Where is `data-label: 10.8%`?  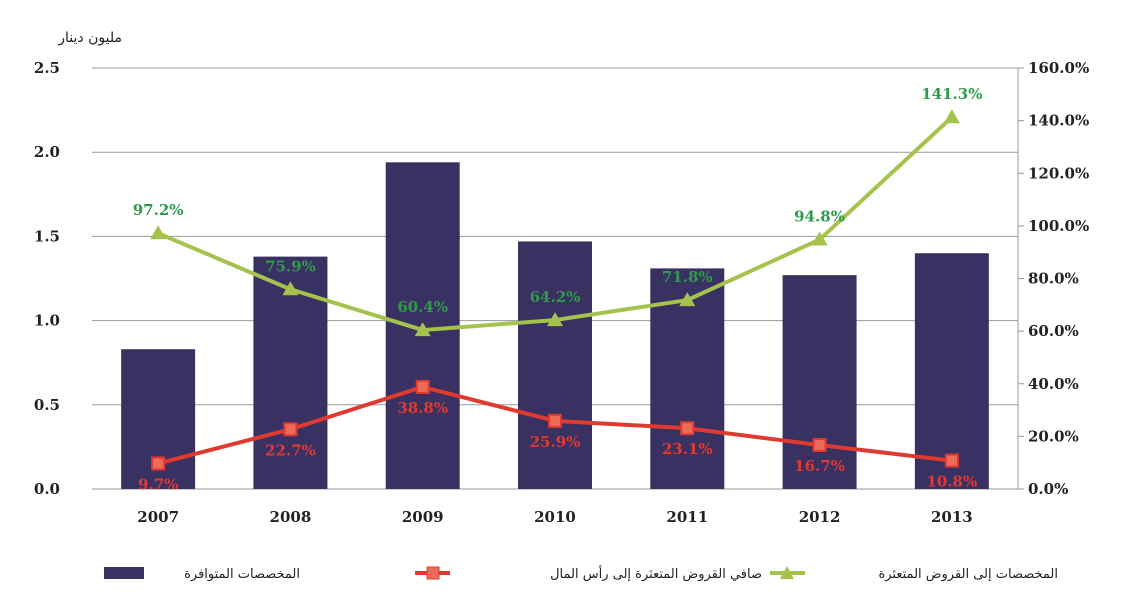 data-label: 10.8% is located at coordinates (951, 482).